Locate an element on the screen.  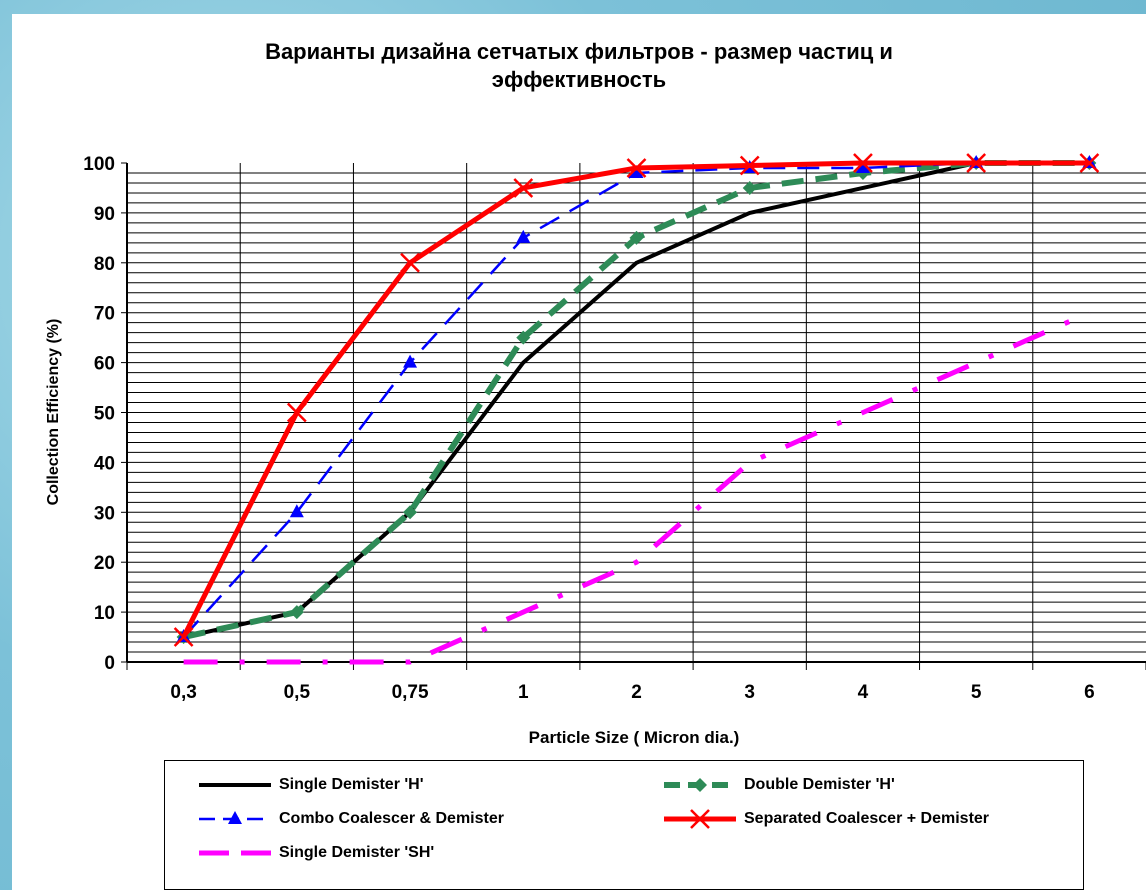
x-tick-label: 0,75 is located at coordinates (410, 692).